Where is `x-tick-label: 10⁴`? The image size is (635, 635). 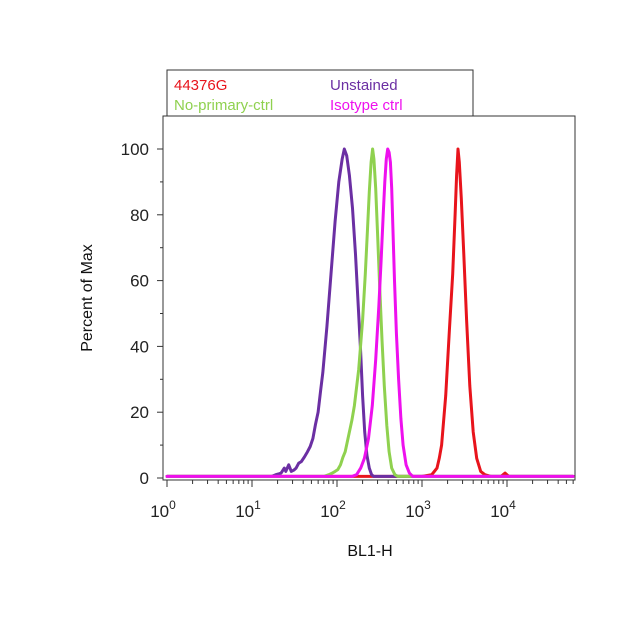
x-tick-label: 10⁴ is located at coordinates (503, 509).